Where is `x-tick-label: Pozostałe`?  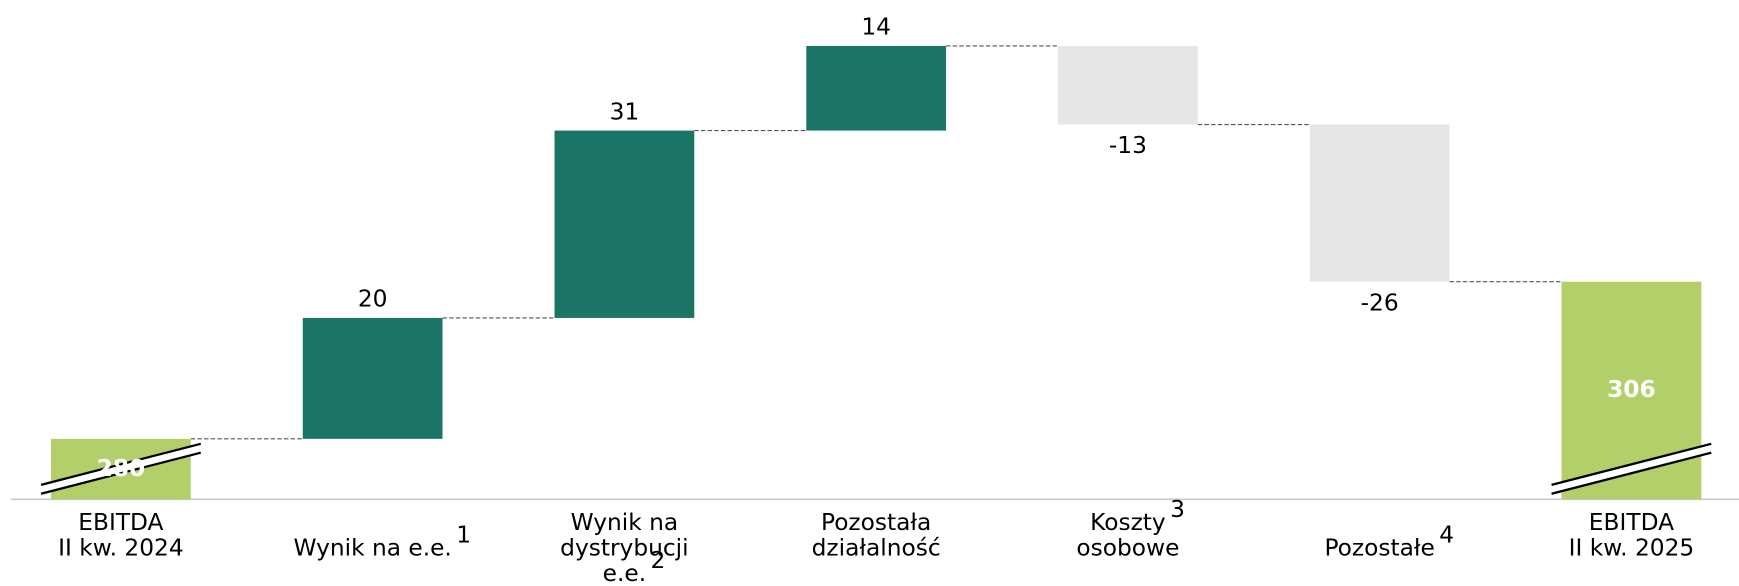
x-tick-label: Pozostałe is located at coordinates (1379, 548).